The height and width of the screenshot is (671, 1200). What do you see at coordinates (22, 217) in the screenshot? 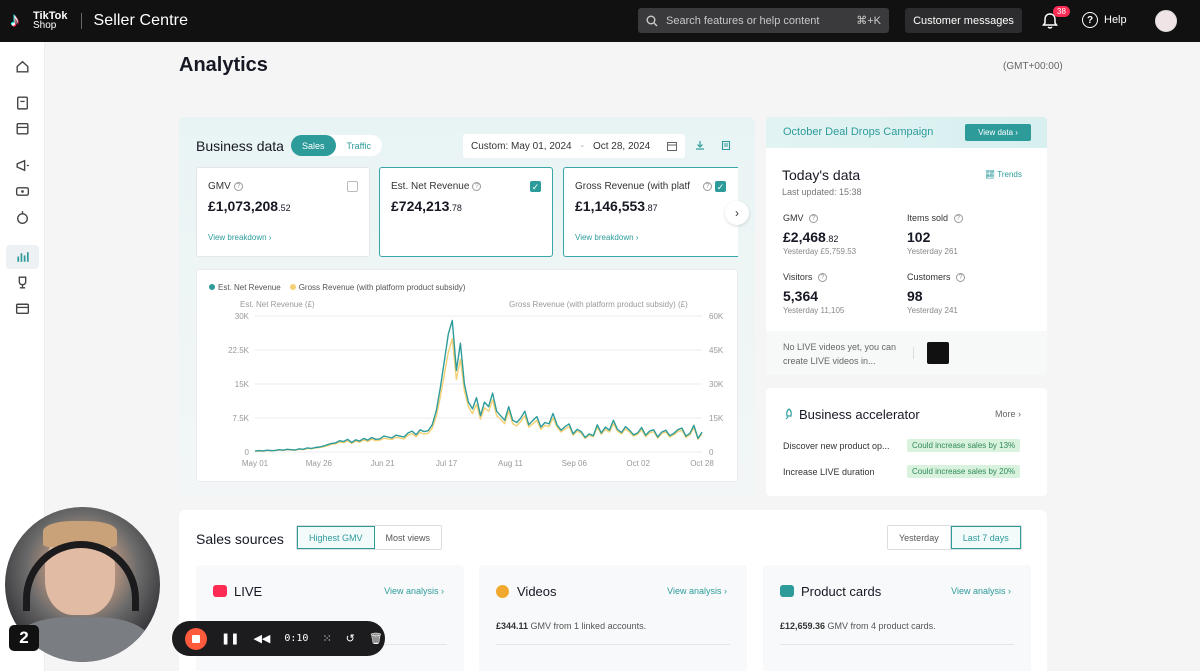
I see `growth-icon` at bounding box center [22, 217].